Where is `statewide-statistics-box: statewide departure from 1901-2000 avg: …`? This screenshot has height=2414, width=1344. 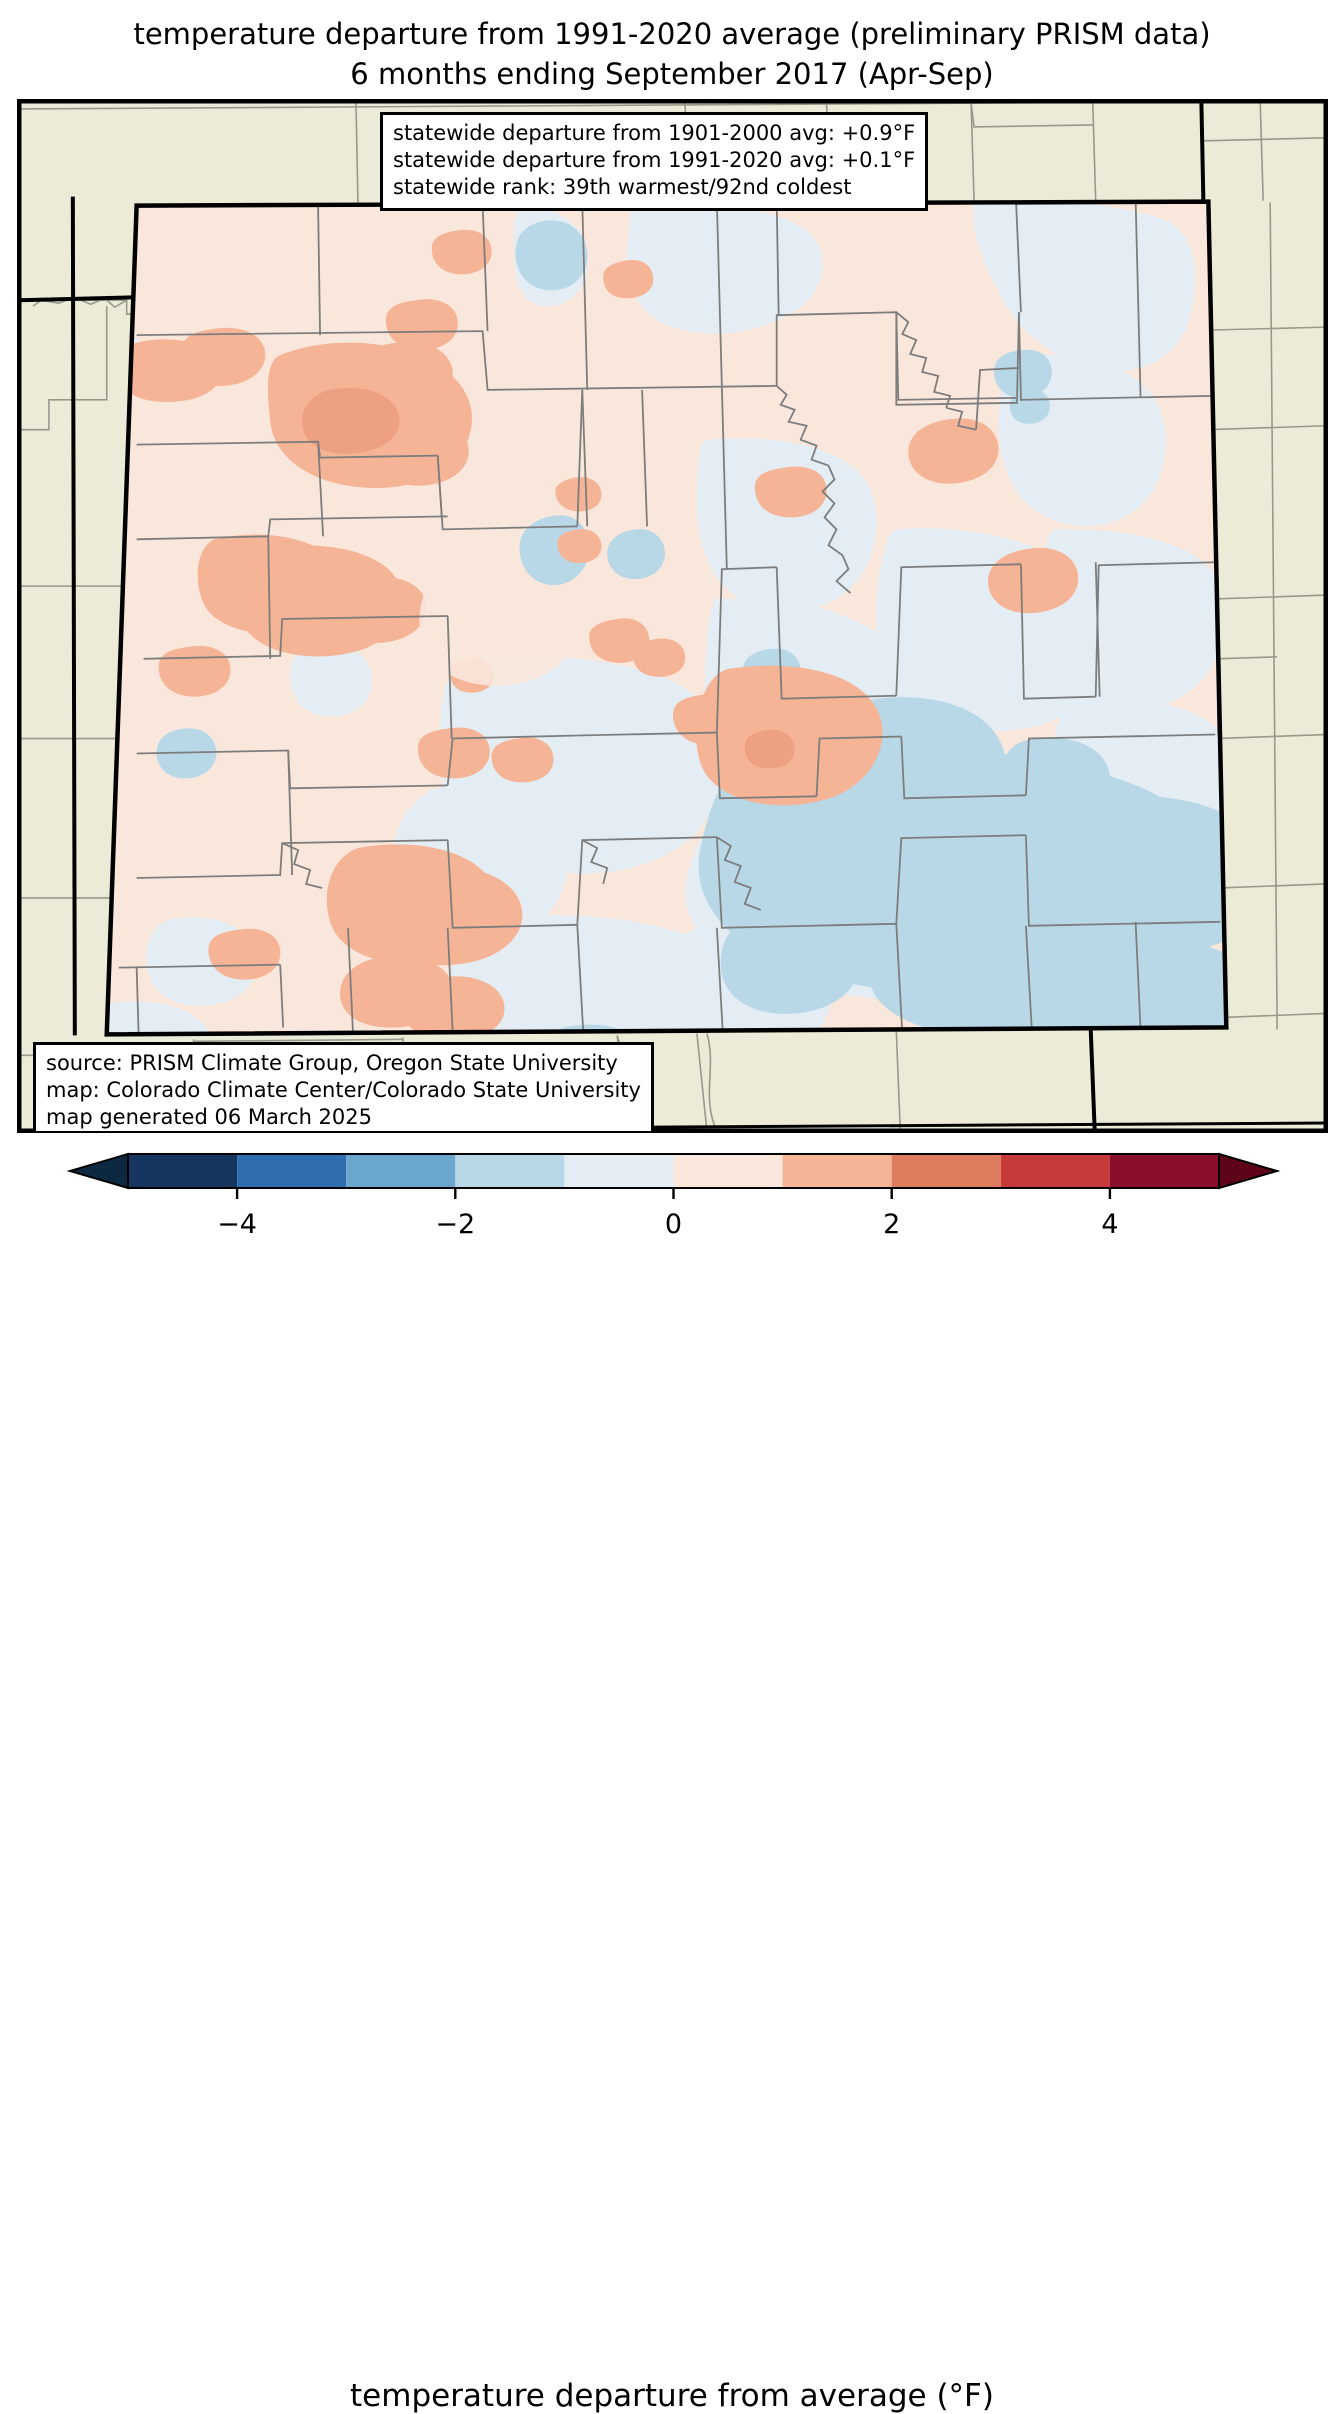 statewide-statistics-box: statewide departure from 1901-2000 avg: … is located at coordinates (654, 161).